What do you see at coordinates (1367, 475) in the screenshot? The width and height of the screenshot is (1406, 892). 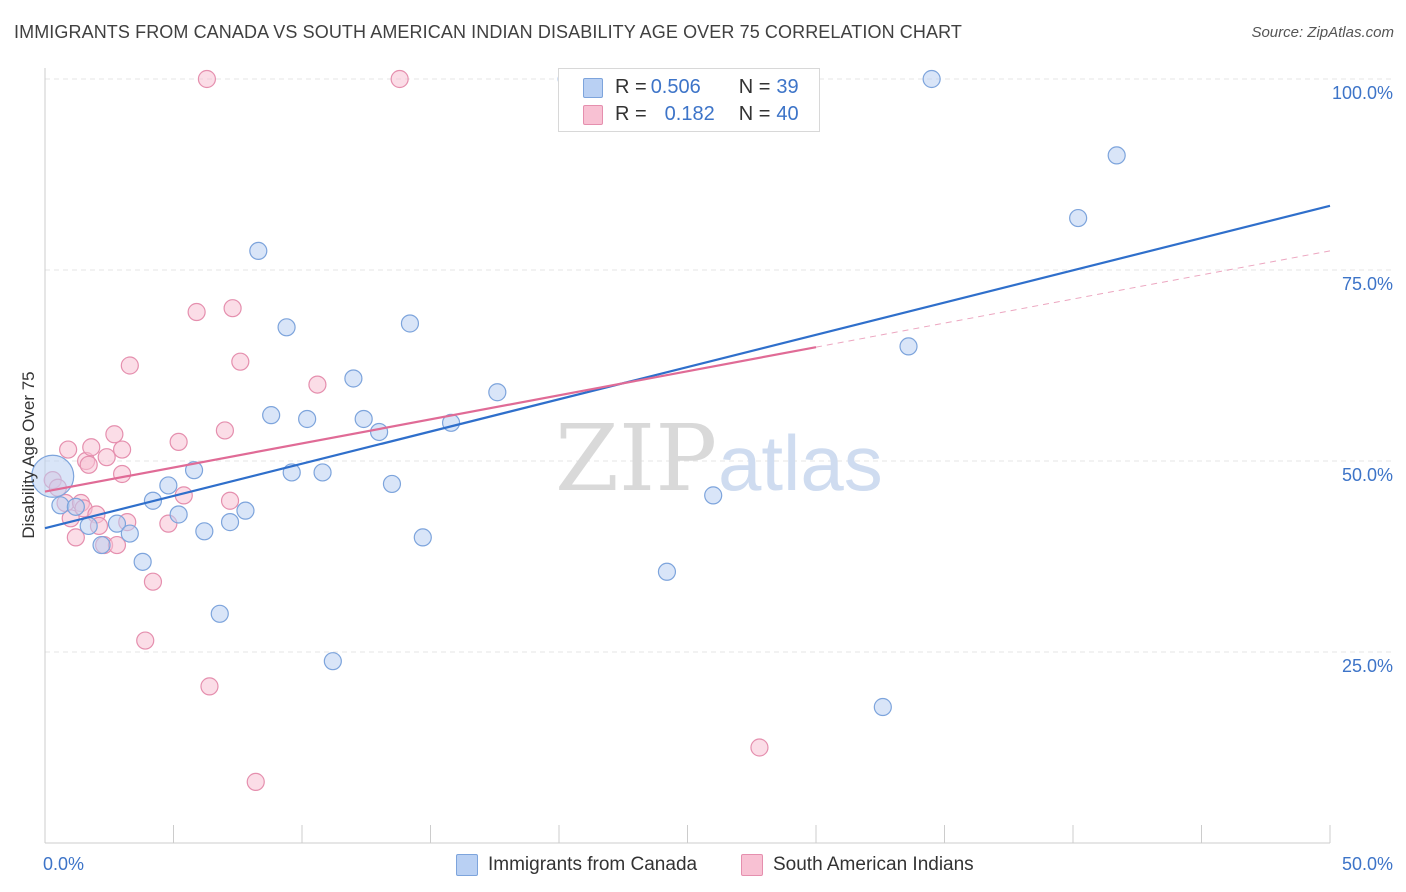 I see `y-tick-label: 50.0%` at bounding box center [1367, 475].